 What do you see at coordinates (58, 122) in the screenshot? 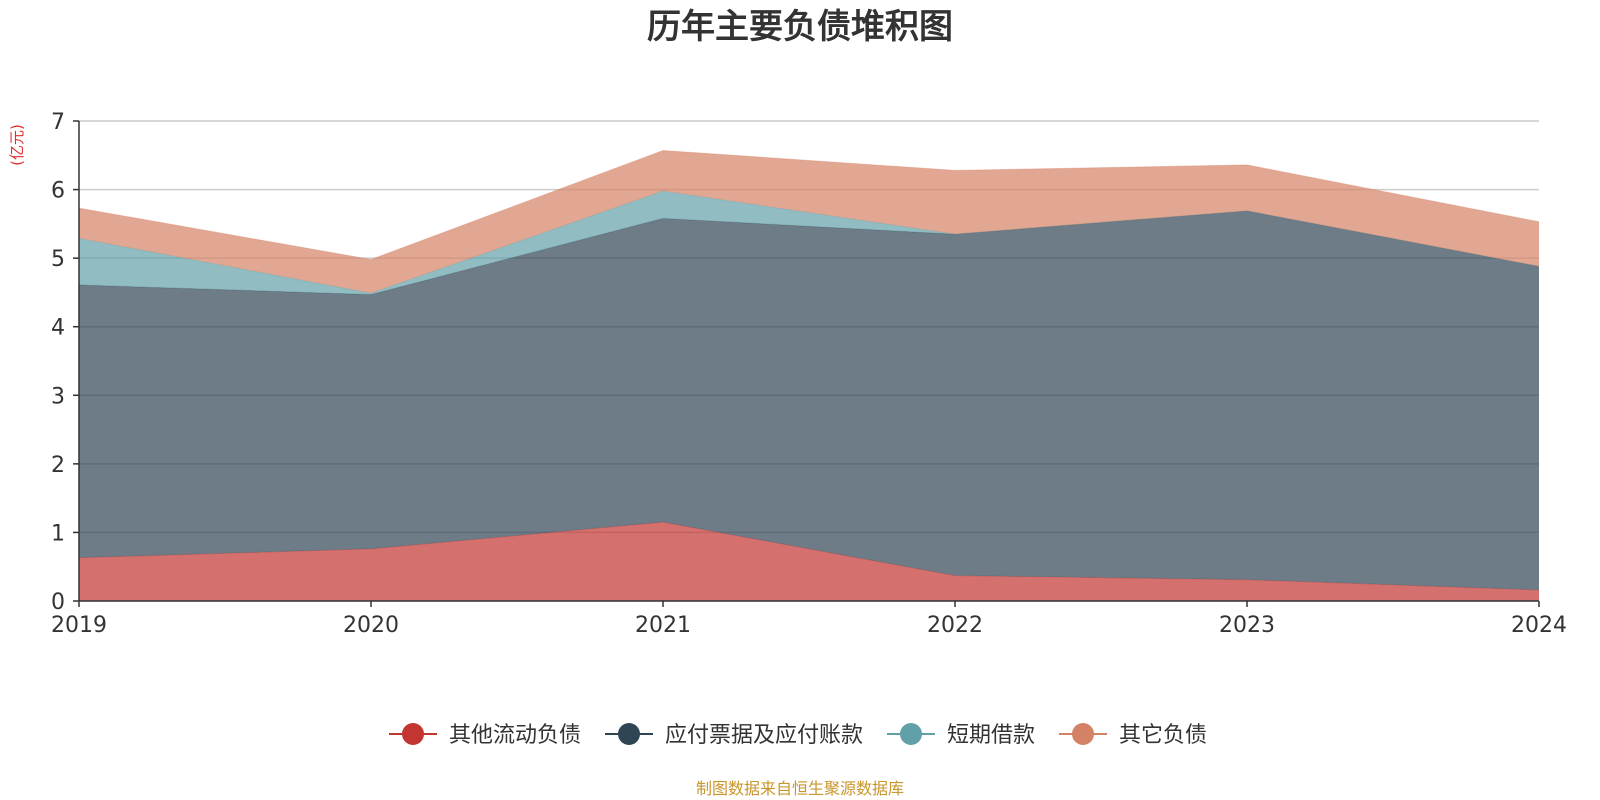
I see `y-tick-label: 7` at bounding box center [58, 122].